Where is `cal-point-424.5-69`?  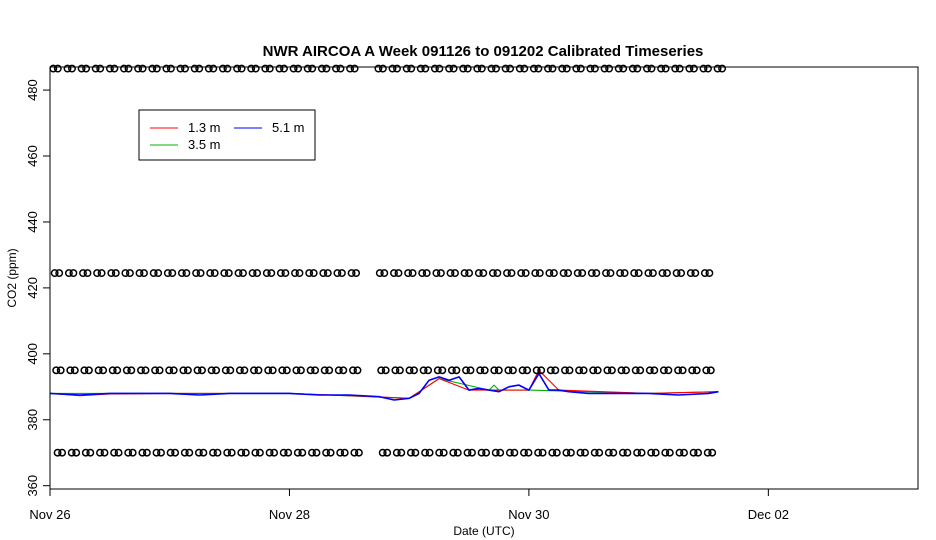 cal-point-424.5-69 is located at coordinates (553, 273).